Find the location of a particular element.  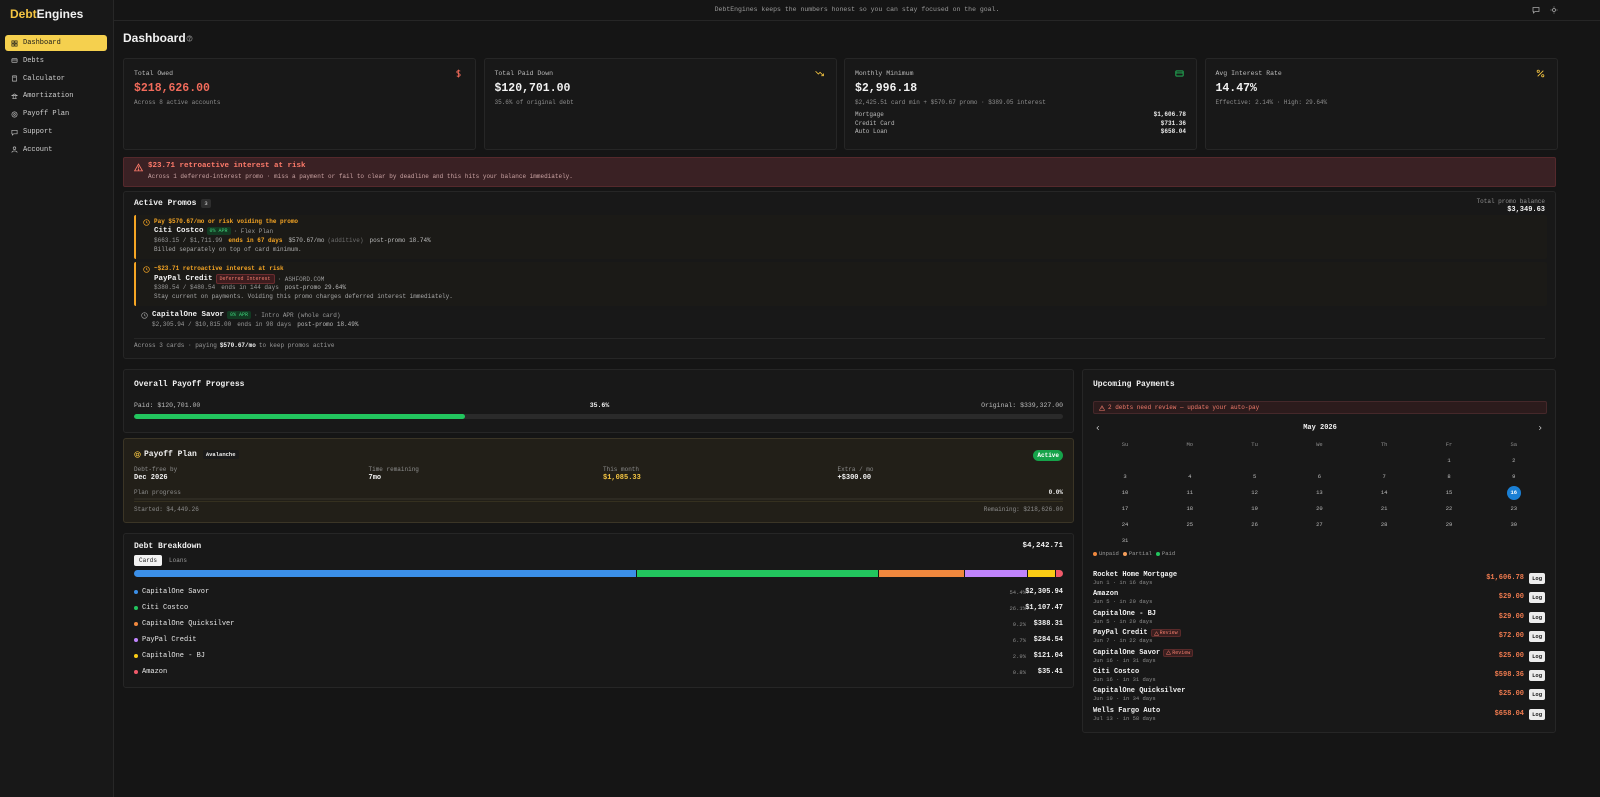

promos-divider is located at coordinates (839, 338).